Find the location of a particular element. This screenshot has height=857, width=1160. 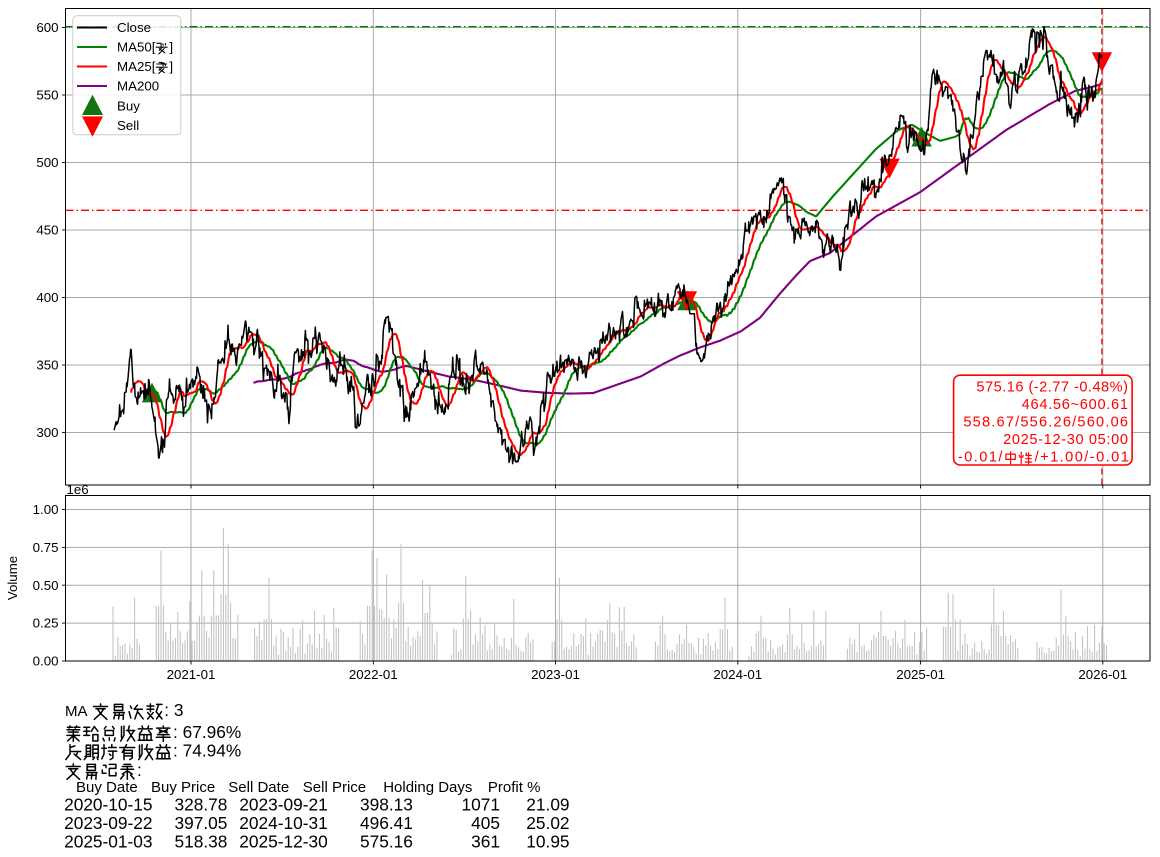

svg-text: 575.16 (-2.77 -0.48%) is located at coordinates (1052, 388).